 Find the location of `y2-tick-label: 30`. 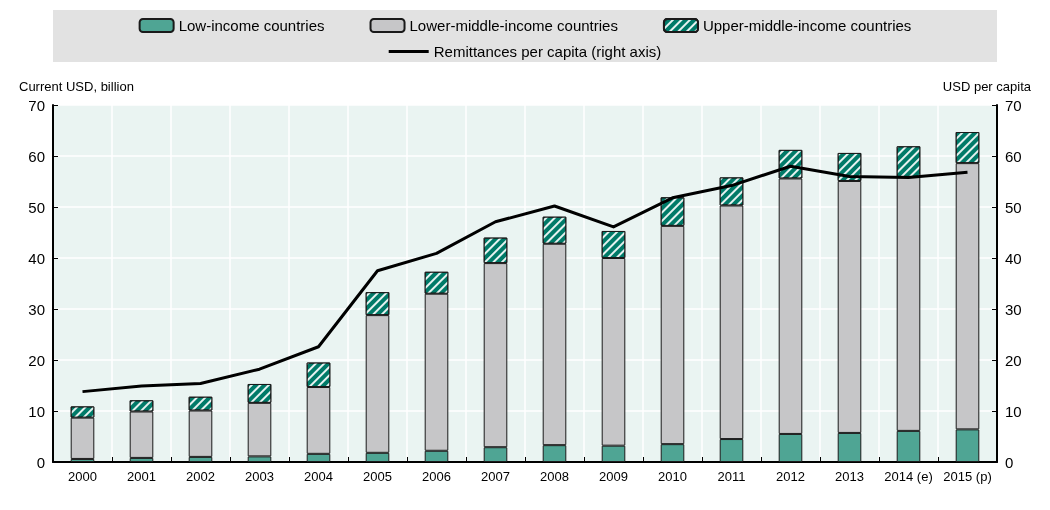

y2-tick-label: 30 is located at coordinates (1013, 309).